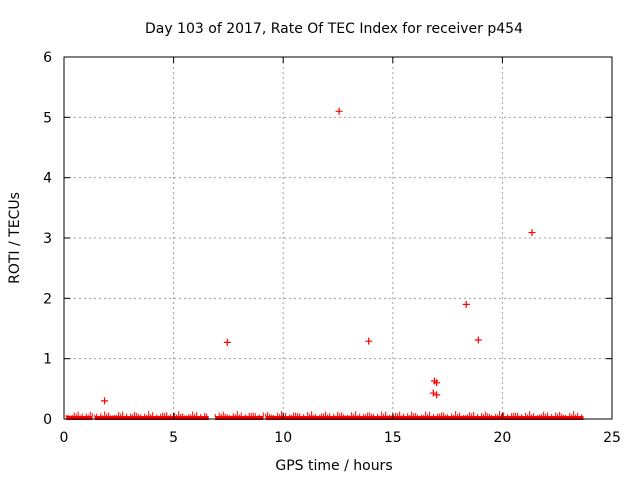 The width and height of the screenshot is (640, 480). Describe the element at coordinates (502, 438) in the screenshot. I see `x-tick-label: 20` at that location.